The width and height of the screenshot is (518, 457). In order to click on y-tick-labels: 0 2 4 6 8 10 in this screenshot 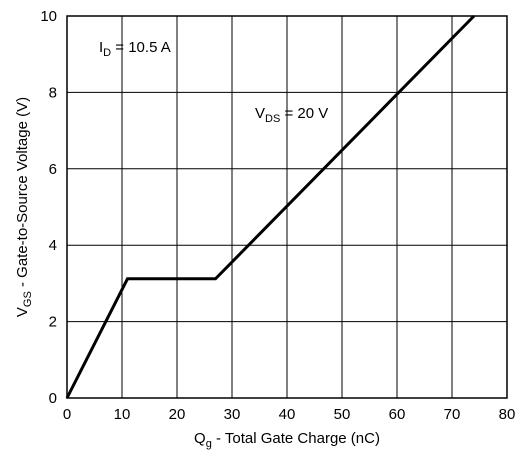, I will do `click(48, 207)`.